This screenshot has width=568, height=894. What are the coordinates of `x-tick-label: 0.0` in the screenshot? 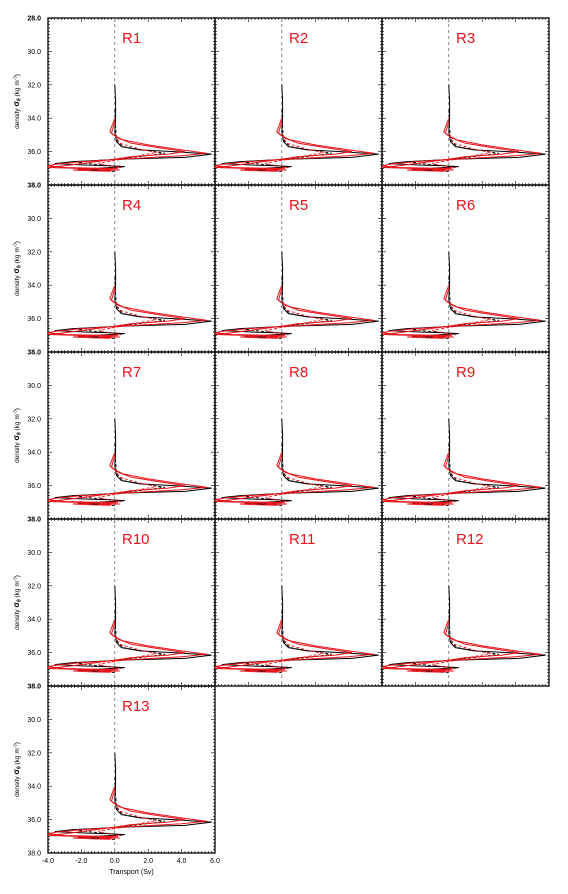 It's located at (115, 861).